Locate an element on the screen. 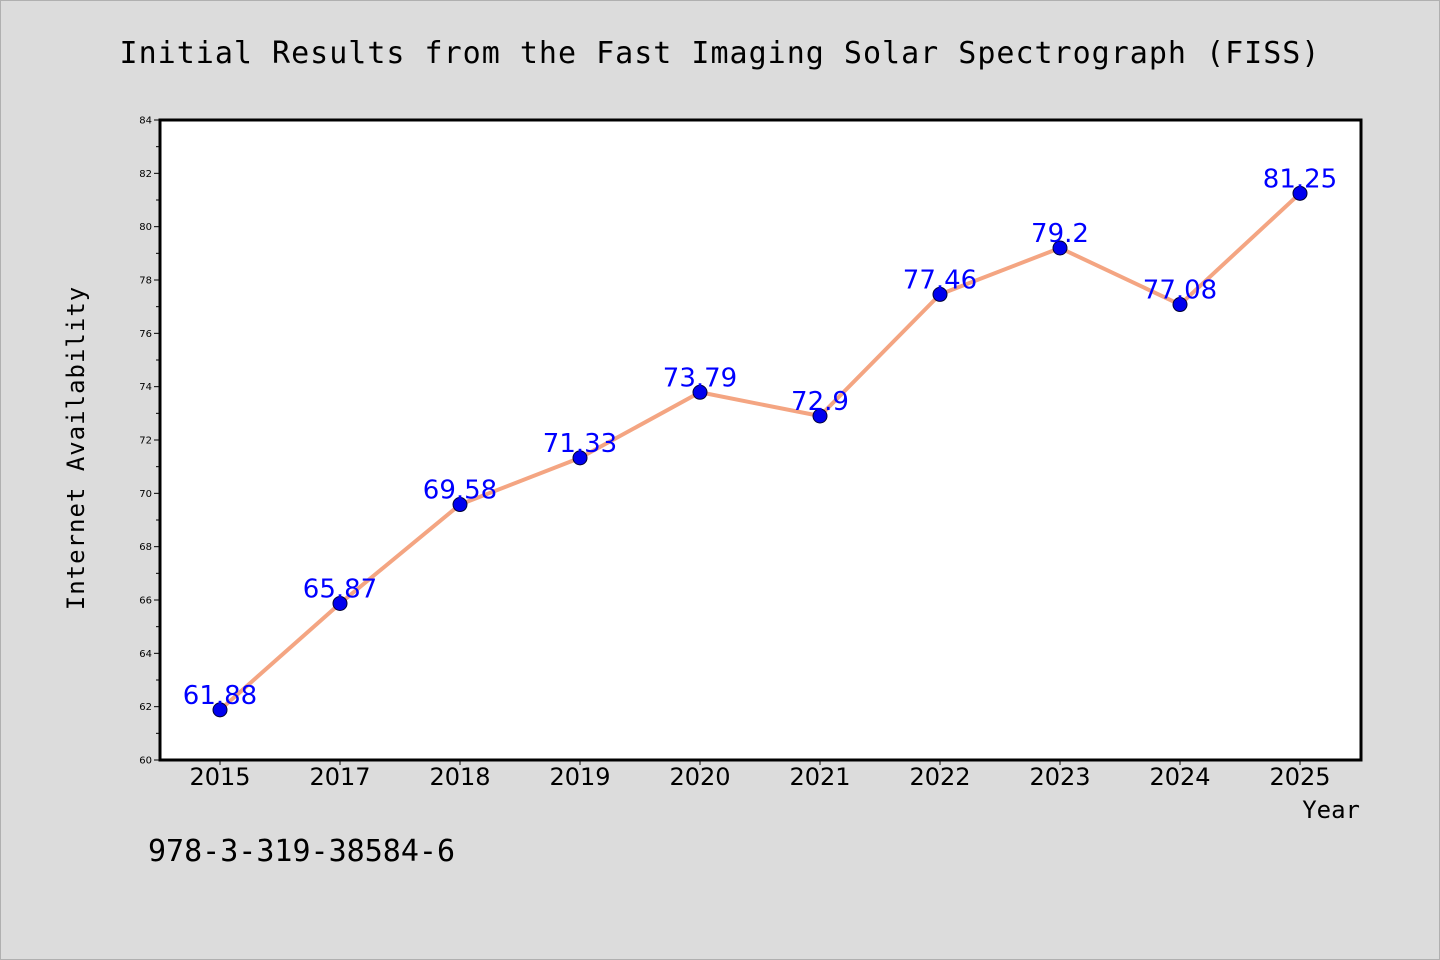 The image size is (1440, 960). y-tick-label: 64 is located at coordinates (145, 654).